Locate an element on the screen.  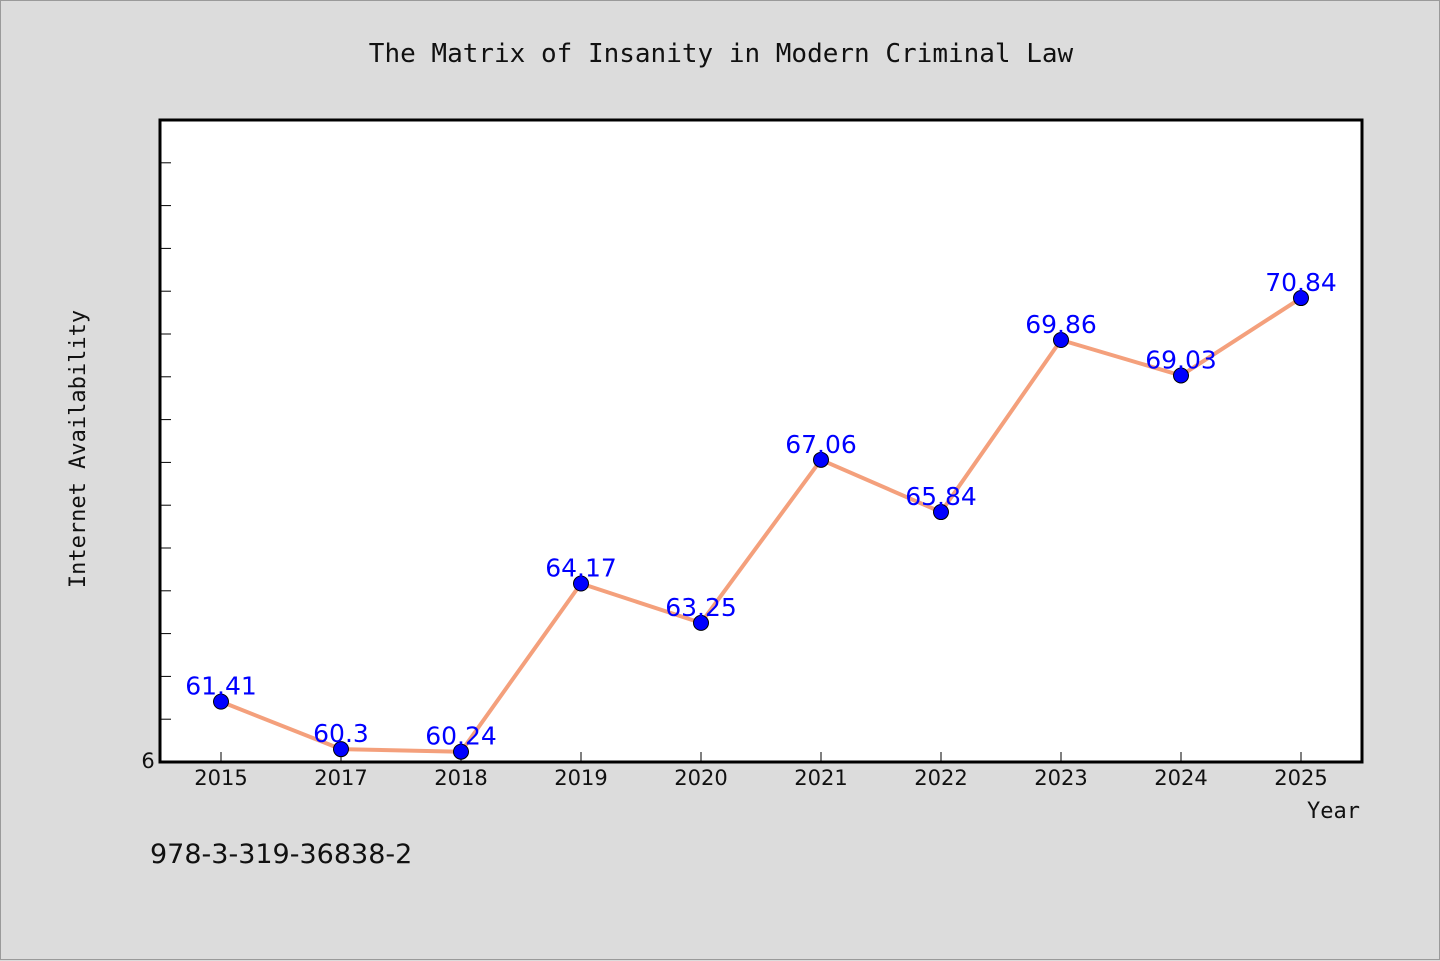
y-tick-label: 6 is located at coordinates (147, 761).